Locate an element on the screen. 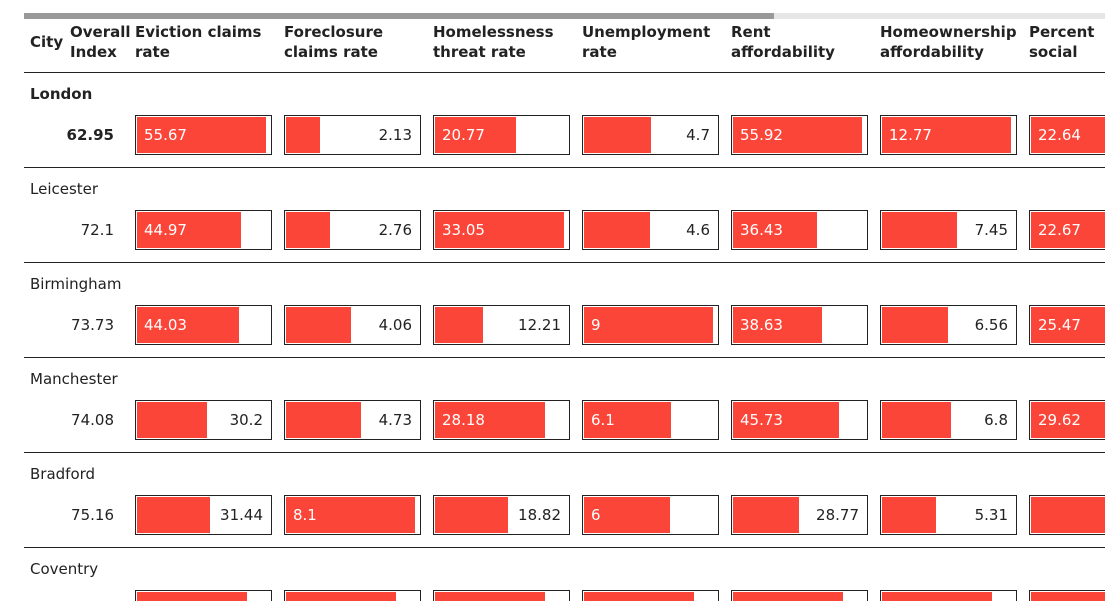 The width and height of the screenshot is (1105, 601). cell-value: 29.62 is located at coordinates (1059, 420).